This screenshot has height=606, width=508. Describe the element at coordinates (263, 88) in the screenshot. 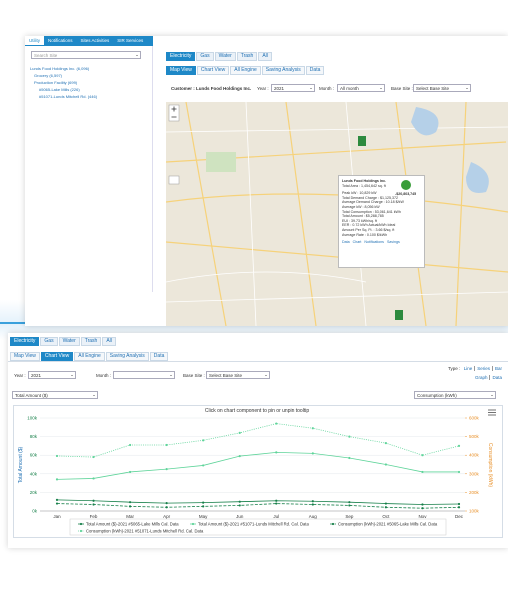

I see `year-label: Year :` at that location.